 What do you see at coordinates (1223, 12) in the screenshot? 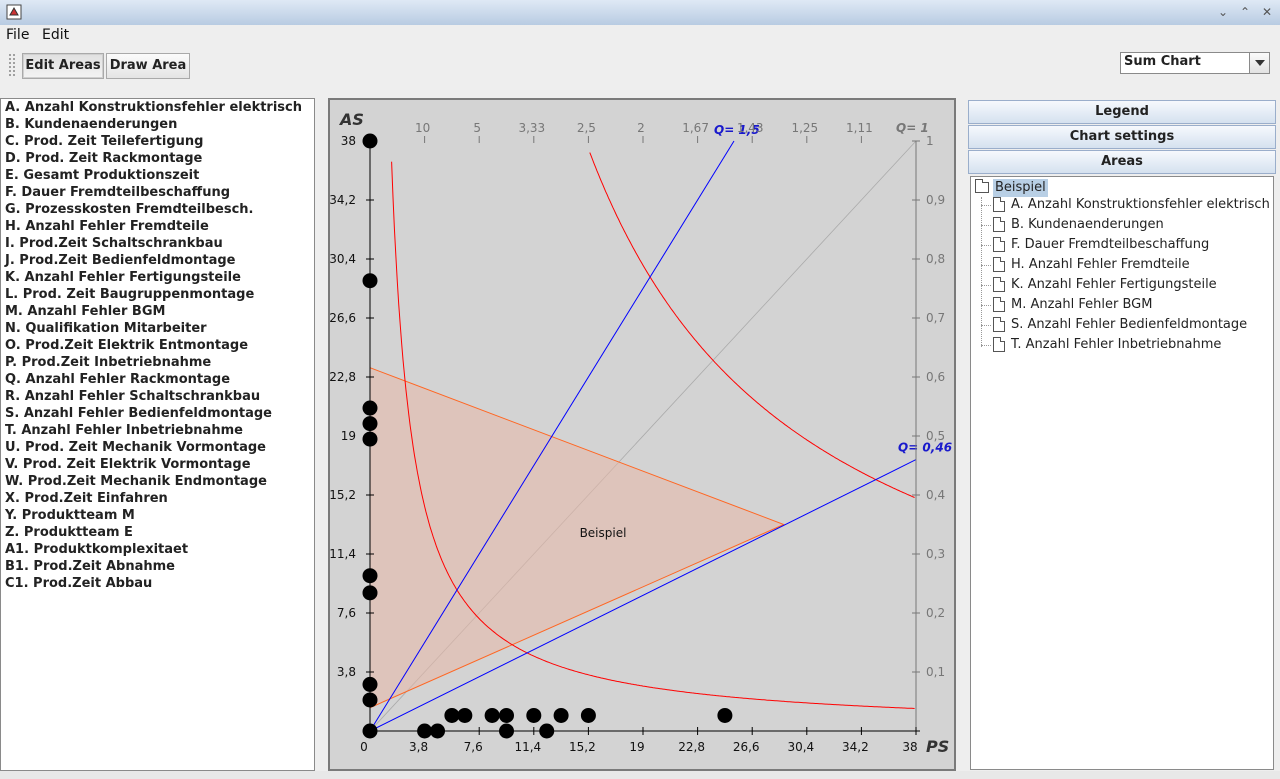
I see `minimize-icon: ⌄` at bounding box center [1223, 12].